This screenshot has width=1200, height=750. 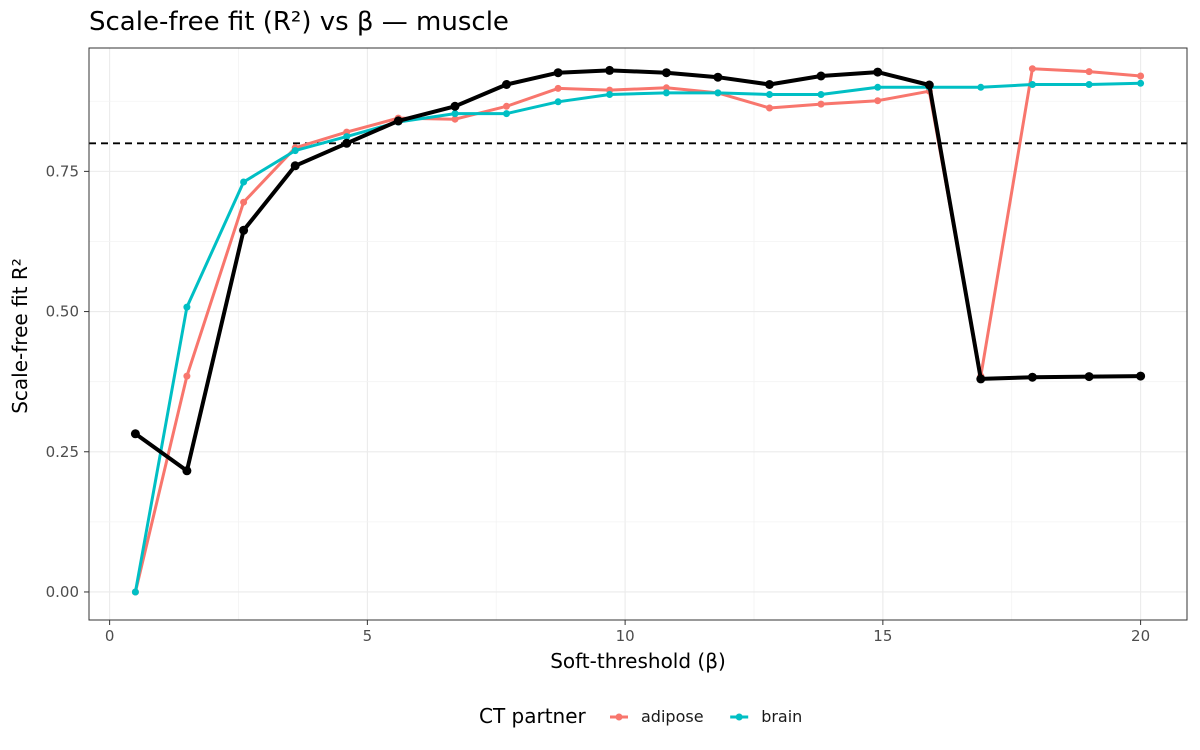 I want to click on x-axis: 0 5 10 15 20, so click(x=627, y=632).